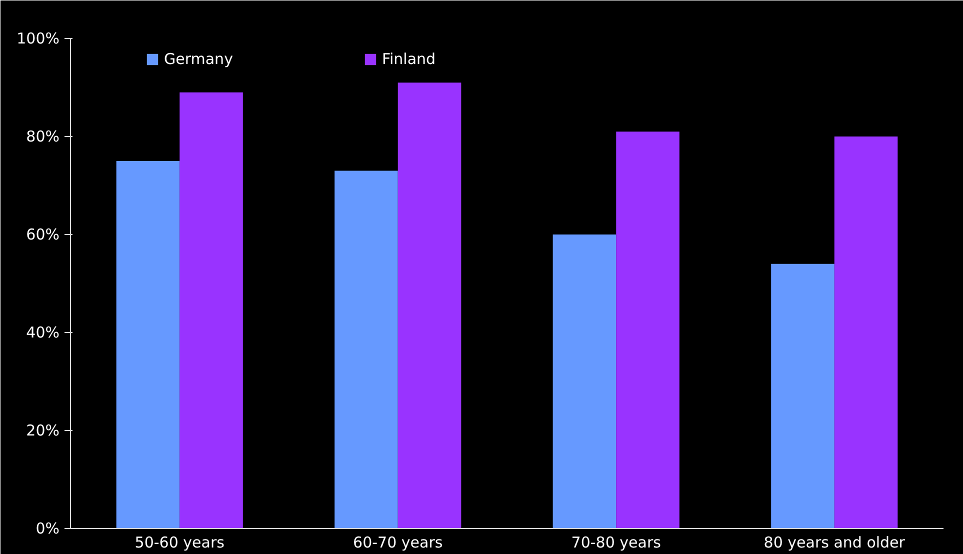 The height and width of the screenshot is (554, 963). Describe the element at coordinates (409, 59) in the screenshot. I see `legend-label: Finland` at that location.